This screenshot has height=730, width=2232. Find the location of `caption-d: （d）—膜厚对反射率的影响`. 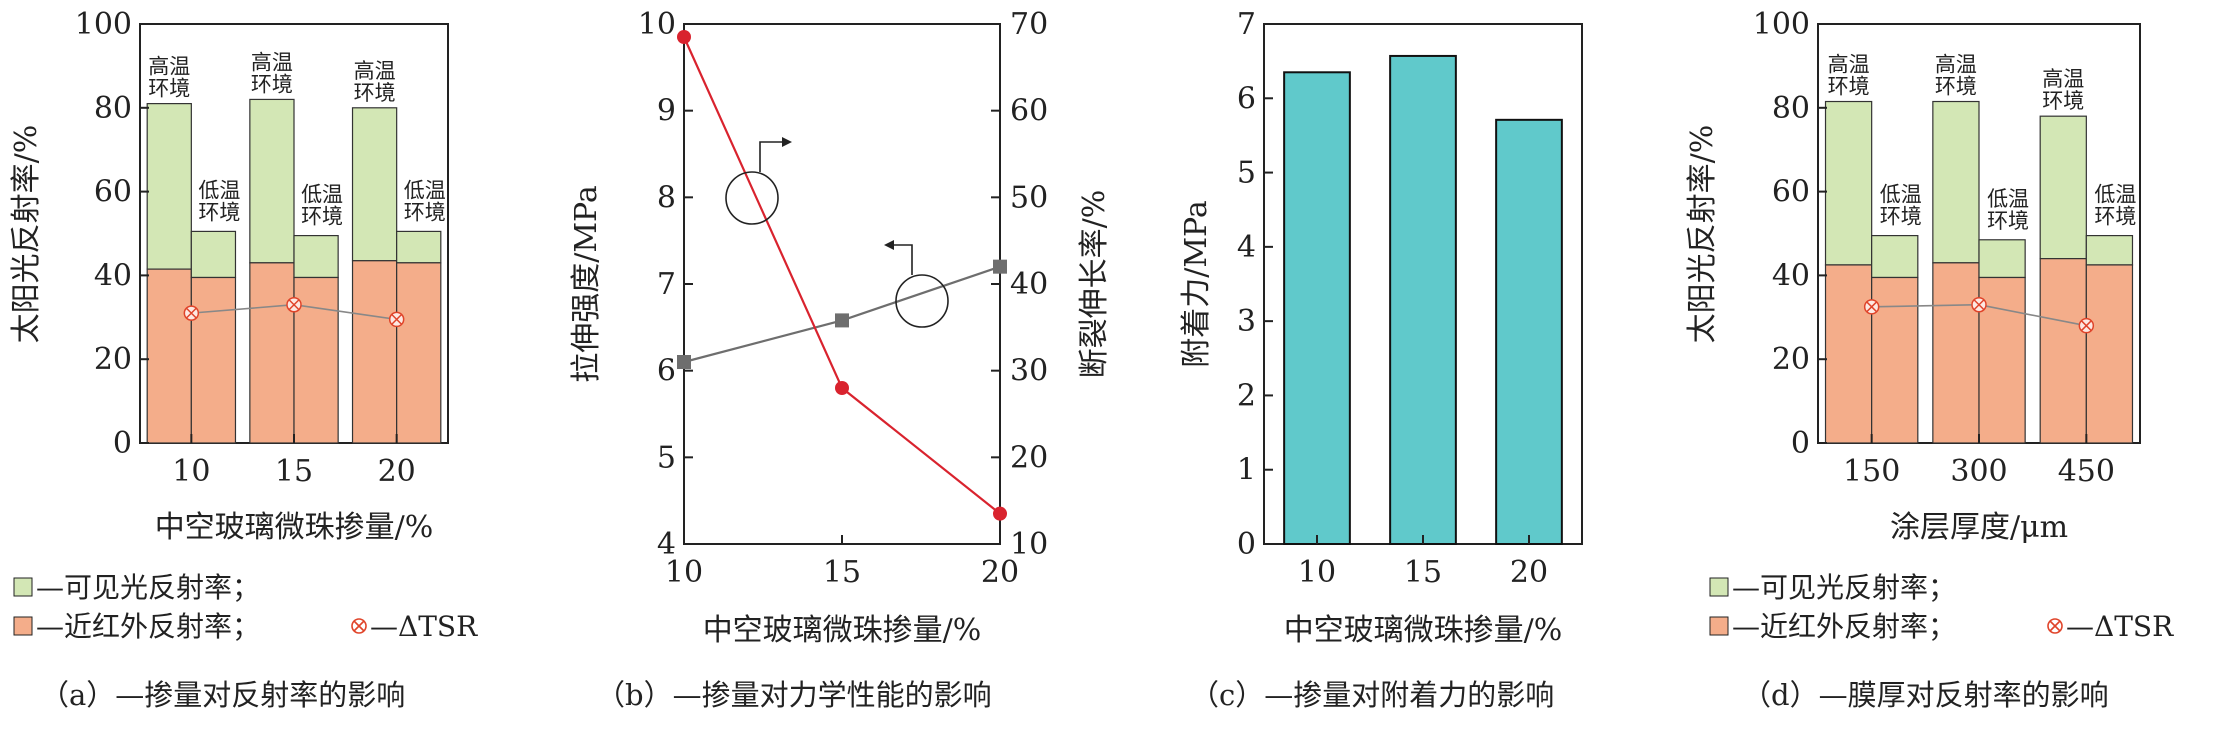

caption-d: （d）—膜厚对反射率的影响 is located at coordinates (1925, 695).